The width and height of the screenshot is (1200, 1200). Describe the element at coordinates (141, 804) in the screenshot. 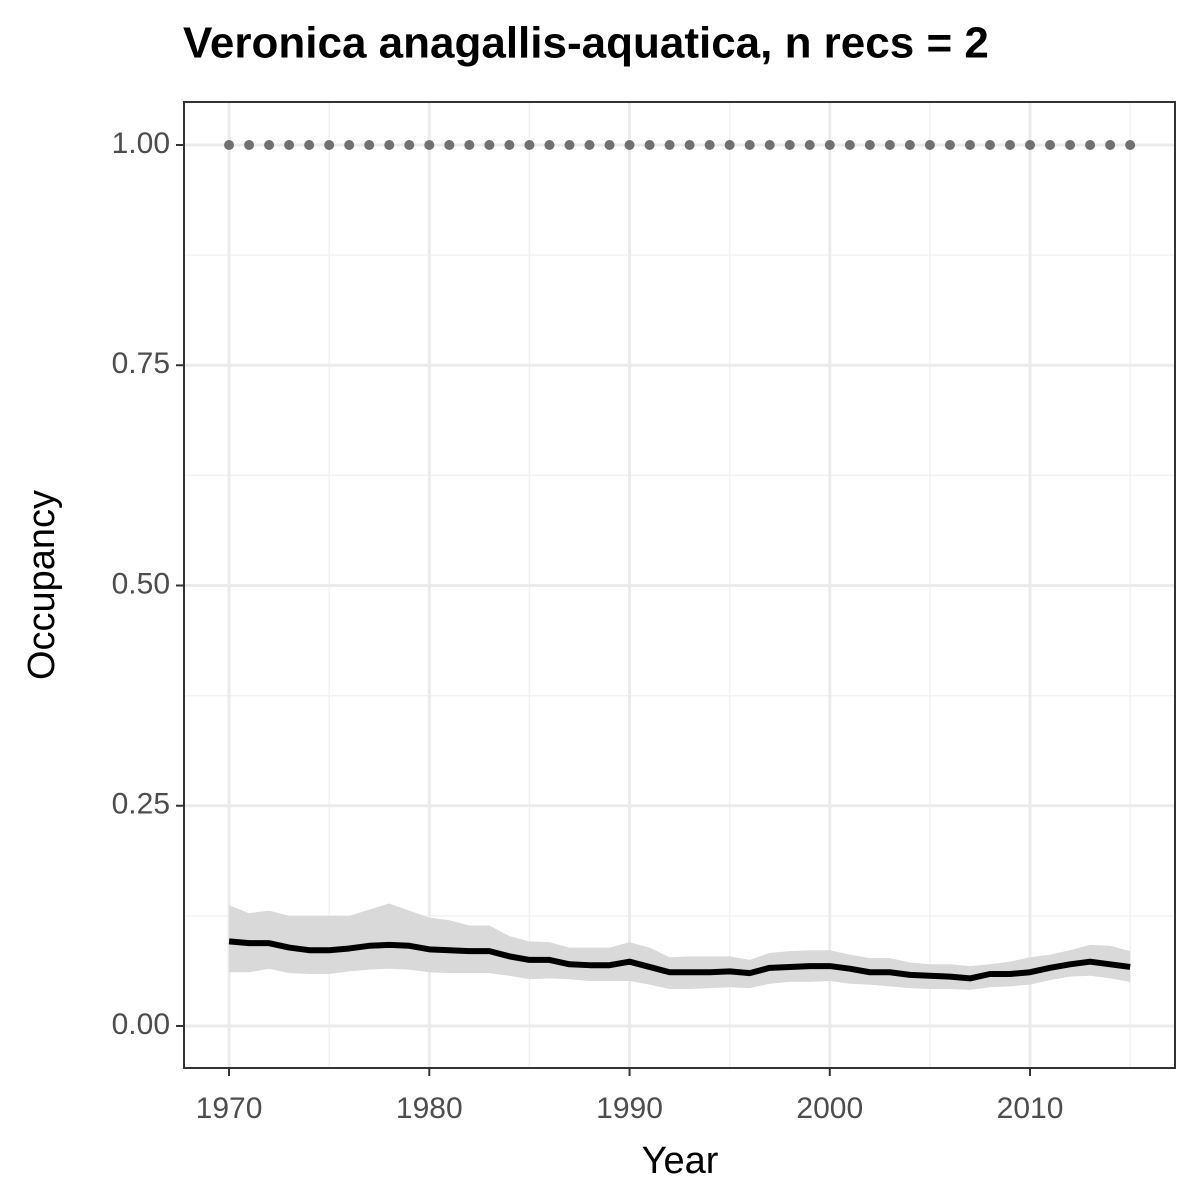

I see `y-tick-label: 0.25` at that location.